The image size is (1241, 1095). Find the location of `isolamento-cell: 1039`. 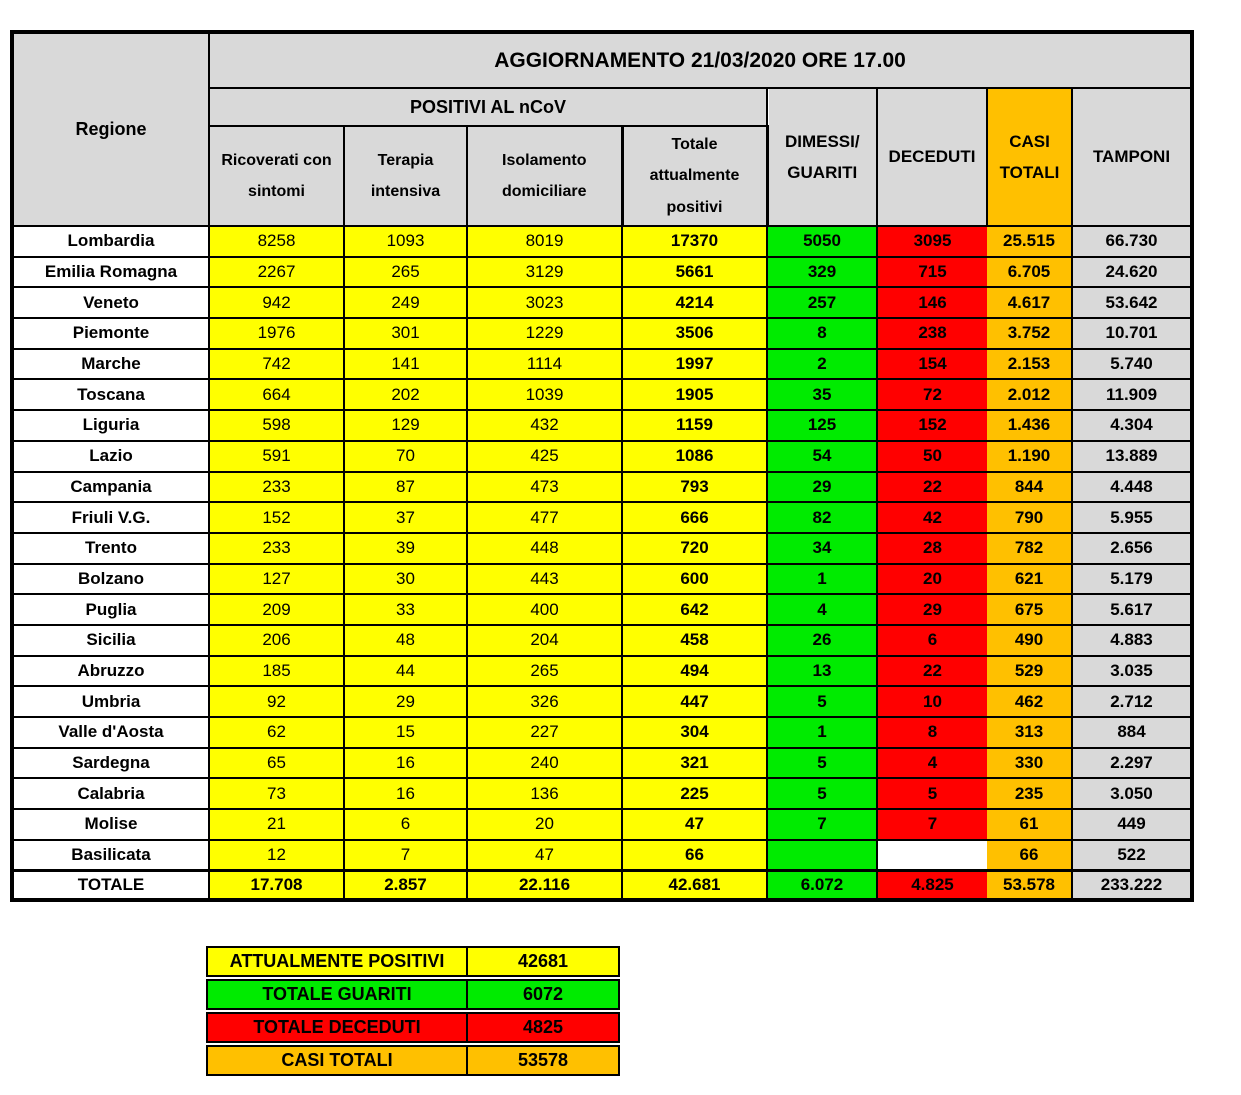

isolamento-cell: 1039 is located at coordinates (544, 395).